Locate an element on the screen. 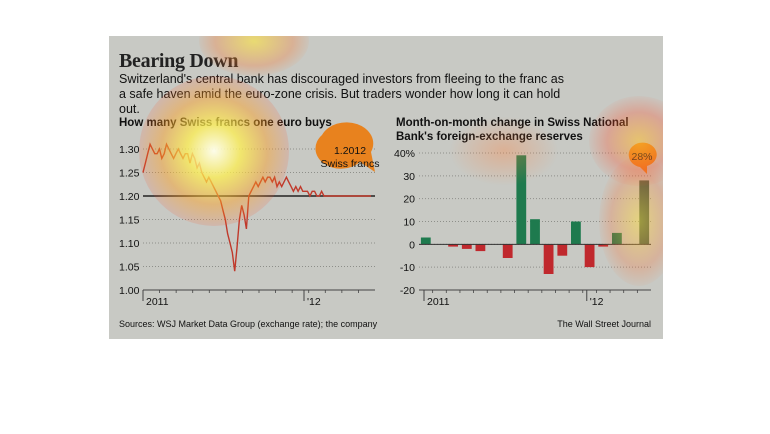  y-tick-label: 10 is located at coordinates (409, 223).